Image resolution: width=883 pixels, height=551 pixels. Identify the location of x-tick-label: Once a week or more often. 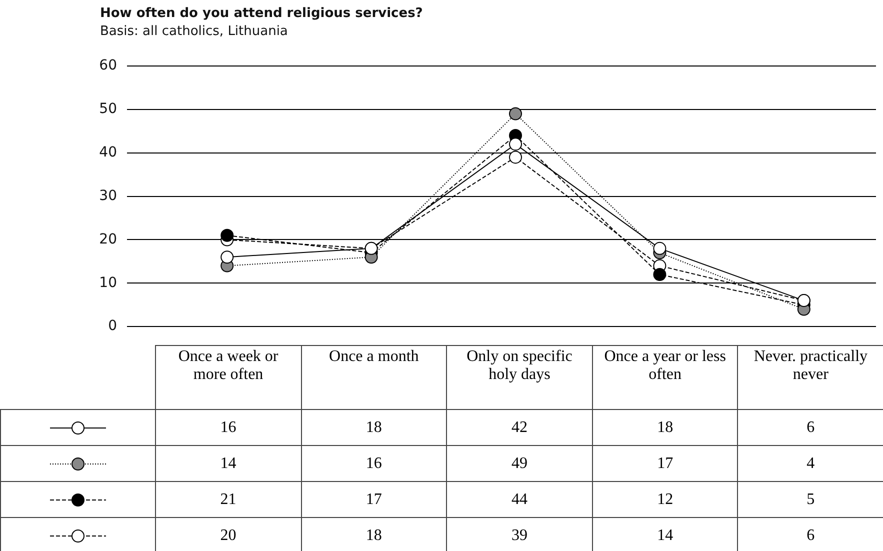
(229, 378).